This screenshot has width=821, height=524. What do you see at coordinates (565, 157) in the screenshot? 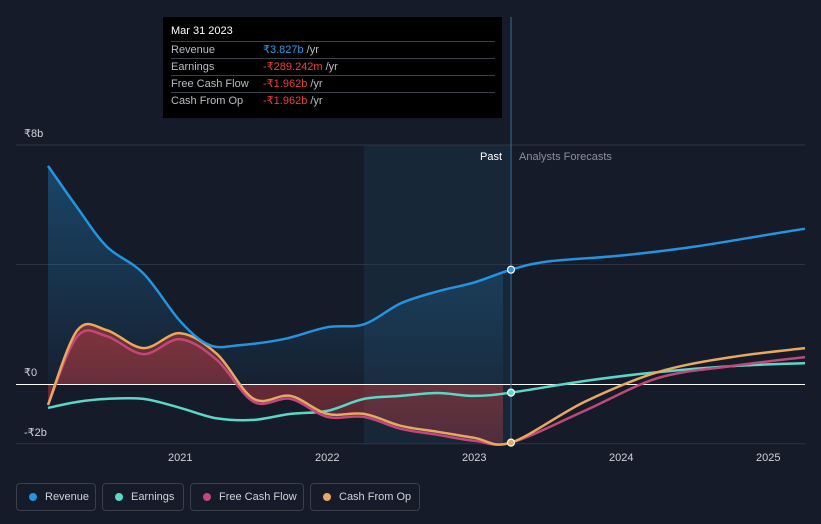
I see `forecast-label: Analysts Forecasts` at bounding box center [565, 157].